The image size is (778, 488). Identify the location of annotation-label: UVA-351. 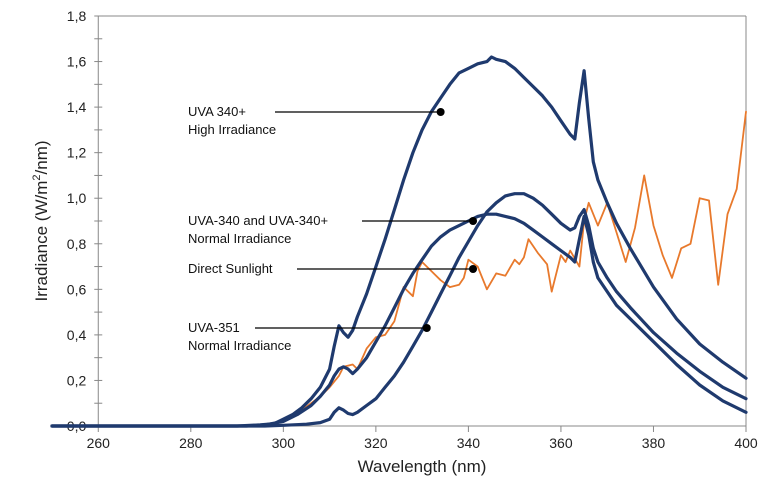
(214, 327).